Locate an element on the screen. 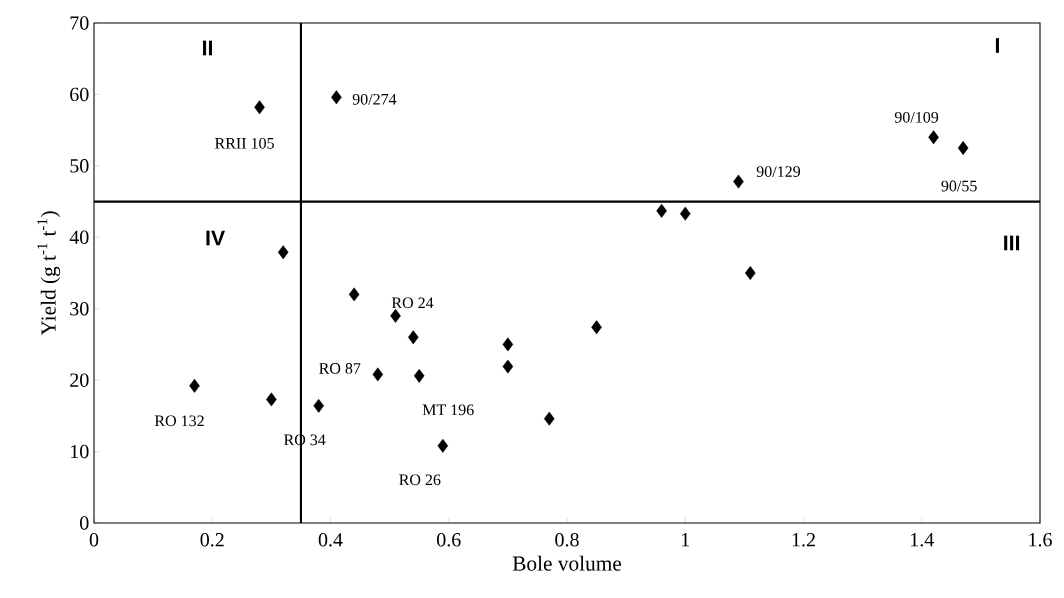 The height and width of the screenshot is (598, 1064). y-tick-label: 40 is located at coordinates (79, 237).